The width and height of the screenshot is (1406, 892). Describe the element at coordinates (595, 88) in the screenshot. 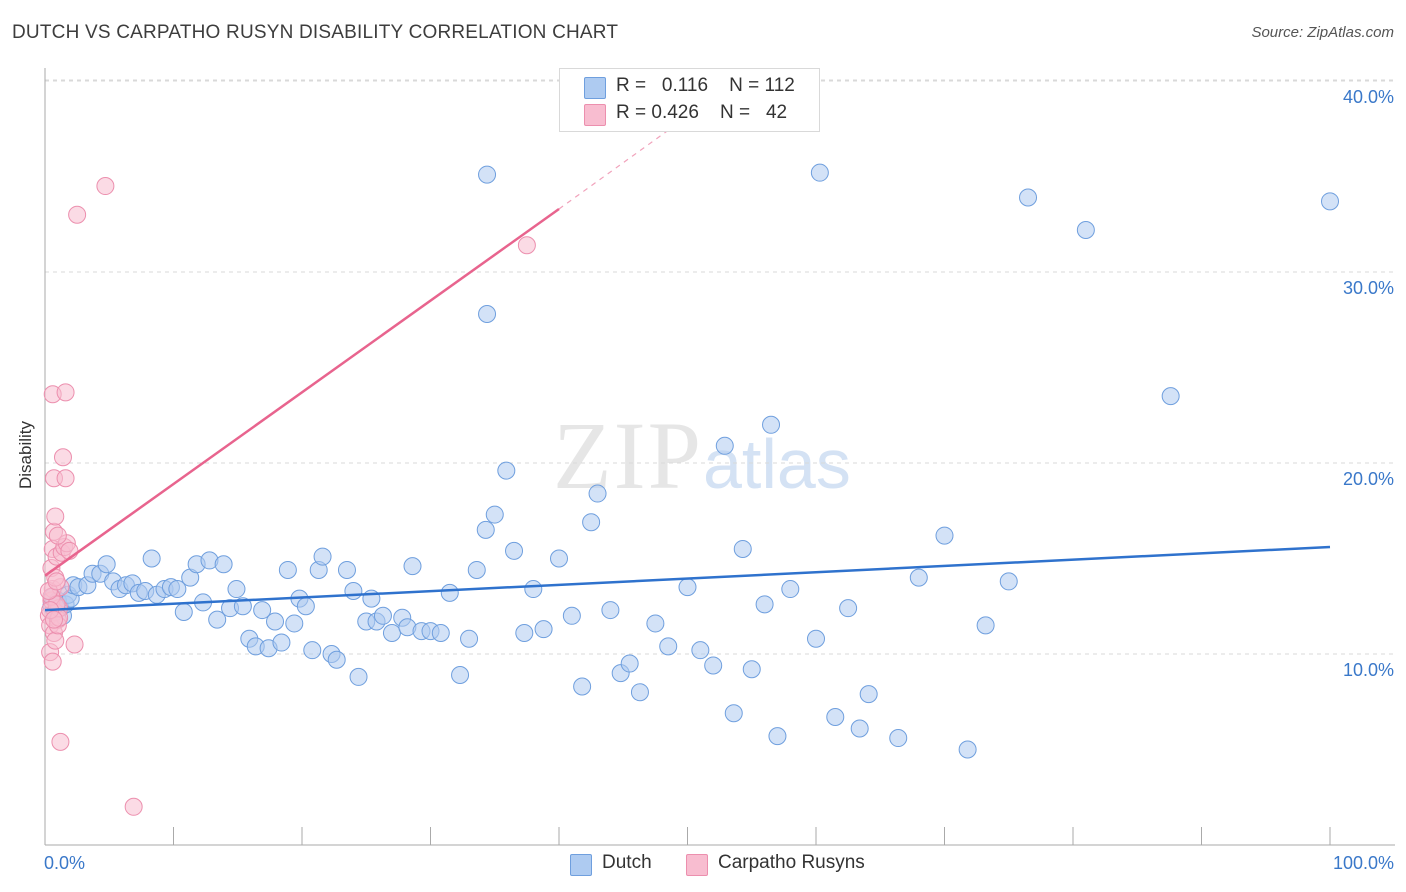

I see `dutch-swatch` at that location.